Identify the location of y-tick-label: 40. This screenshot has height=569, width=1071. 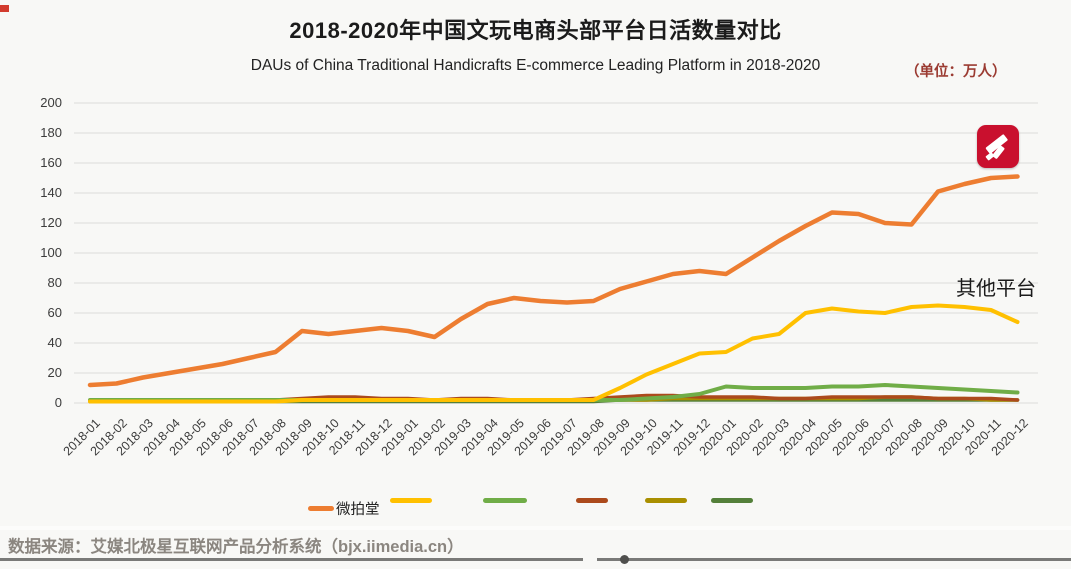
(54, 342).